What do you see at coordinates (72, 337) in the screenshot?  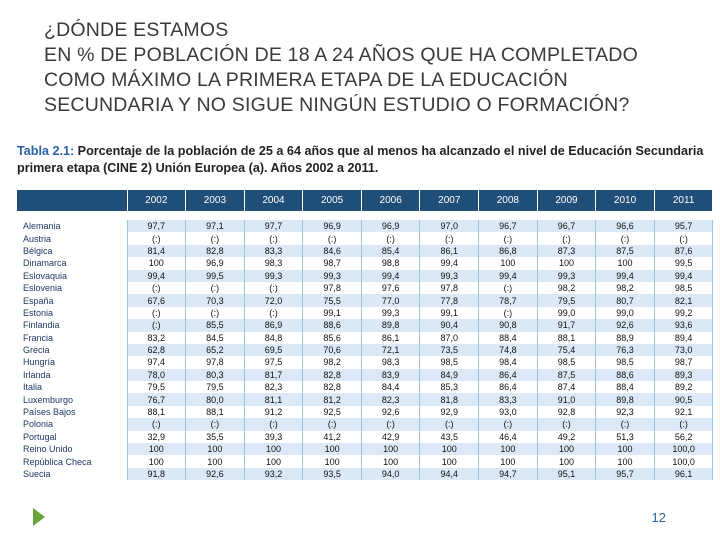 I see `row-country: Francia` at bounding box center [72, 337].